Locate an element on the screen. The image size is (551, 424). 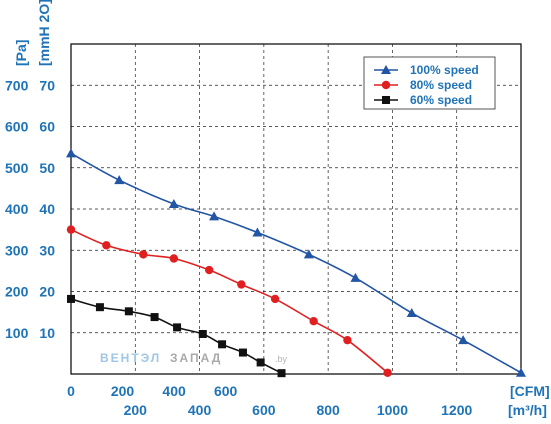
legend-label: 100% speed is located at coordinates (444, 70).